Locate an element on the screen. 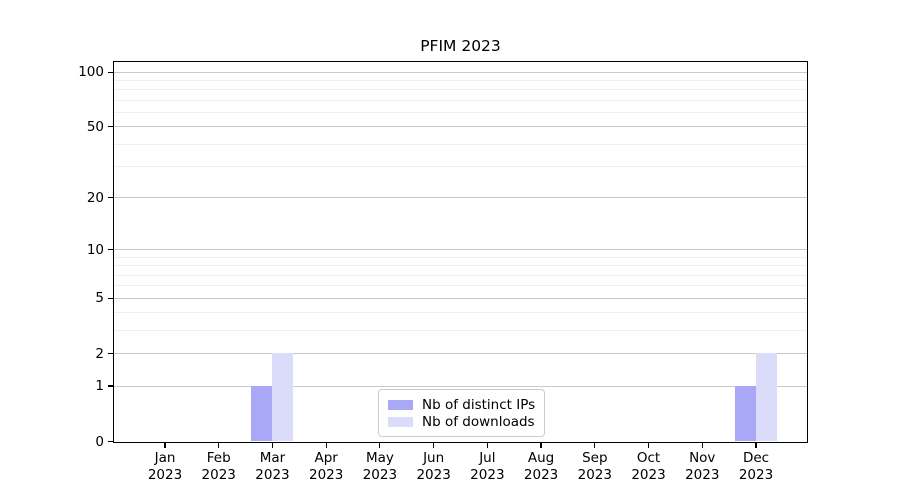 The width and height of the screenshot is (900, 500). y-tick-label: 10 is located at coordinates (95, 249).